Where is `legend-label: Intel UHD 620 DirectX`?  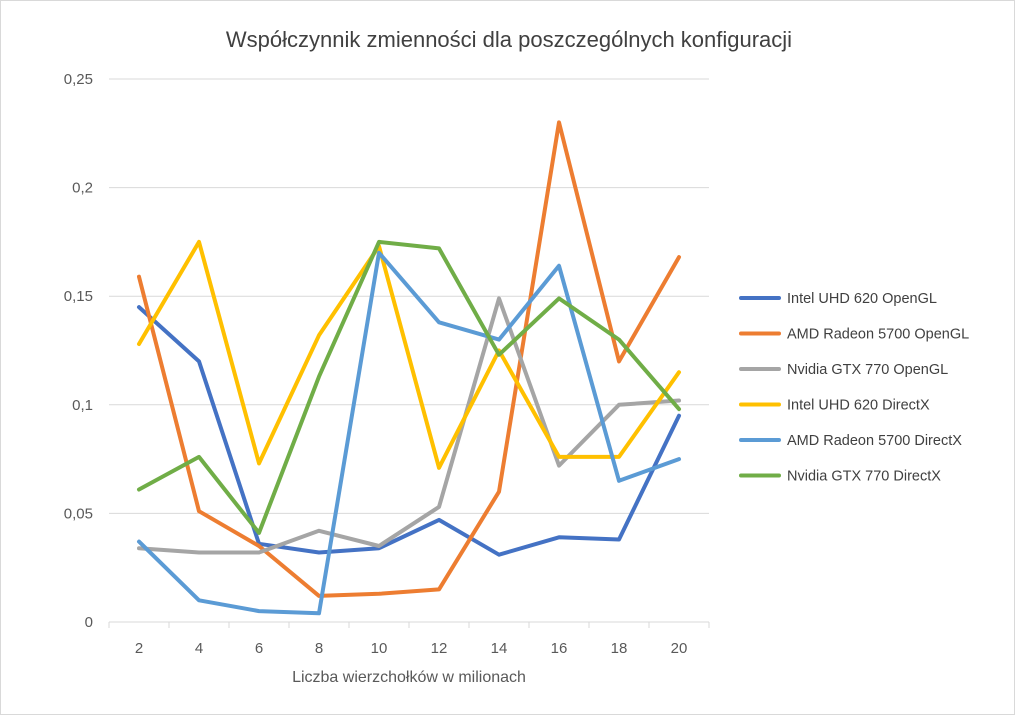 legend-label: Intel UHD 620 DirectX is located at coordinates (858, 406).